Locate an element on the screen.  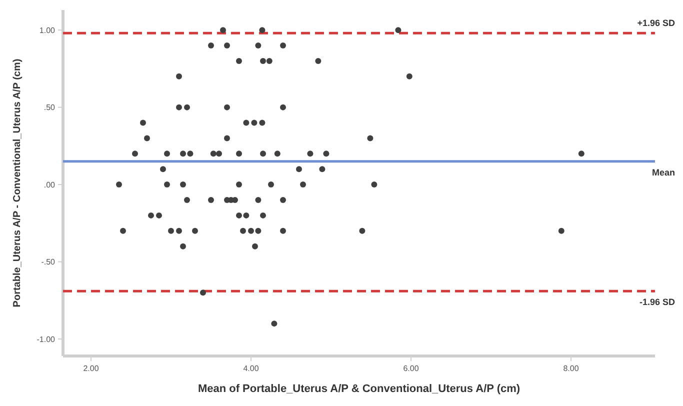
ref-line-label: Mean is located at coordinates (663, 172).